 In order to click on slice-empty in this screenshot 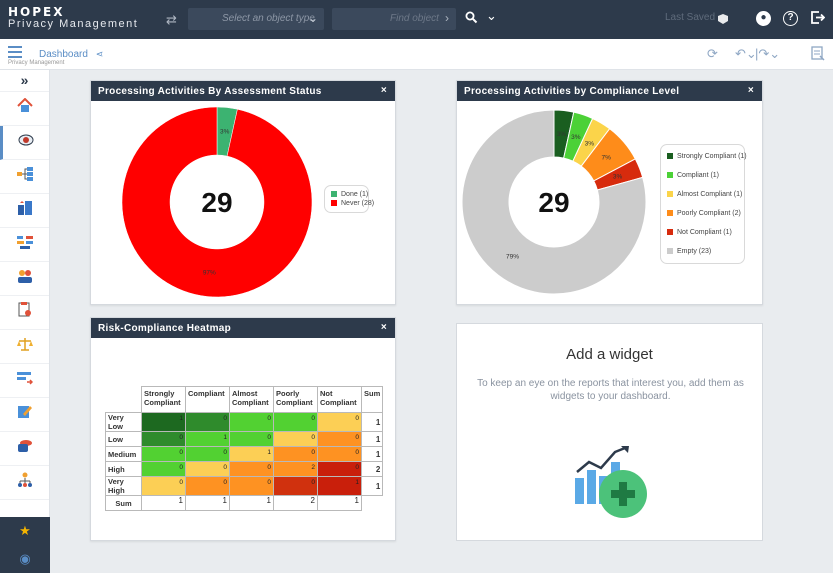, I will do `click(554, 202)`.